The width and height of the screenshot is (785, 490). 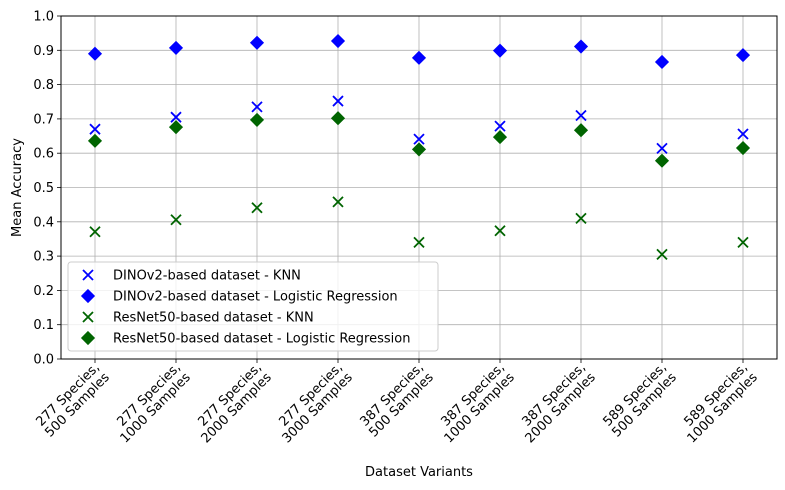 I want to click on svg-text: 589 Species,1000 Samples, so click(x=718, y=403).